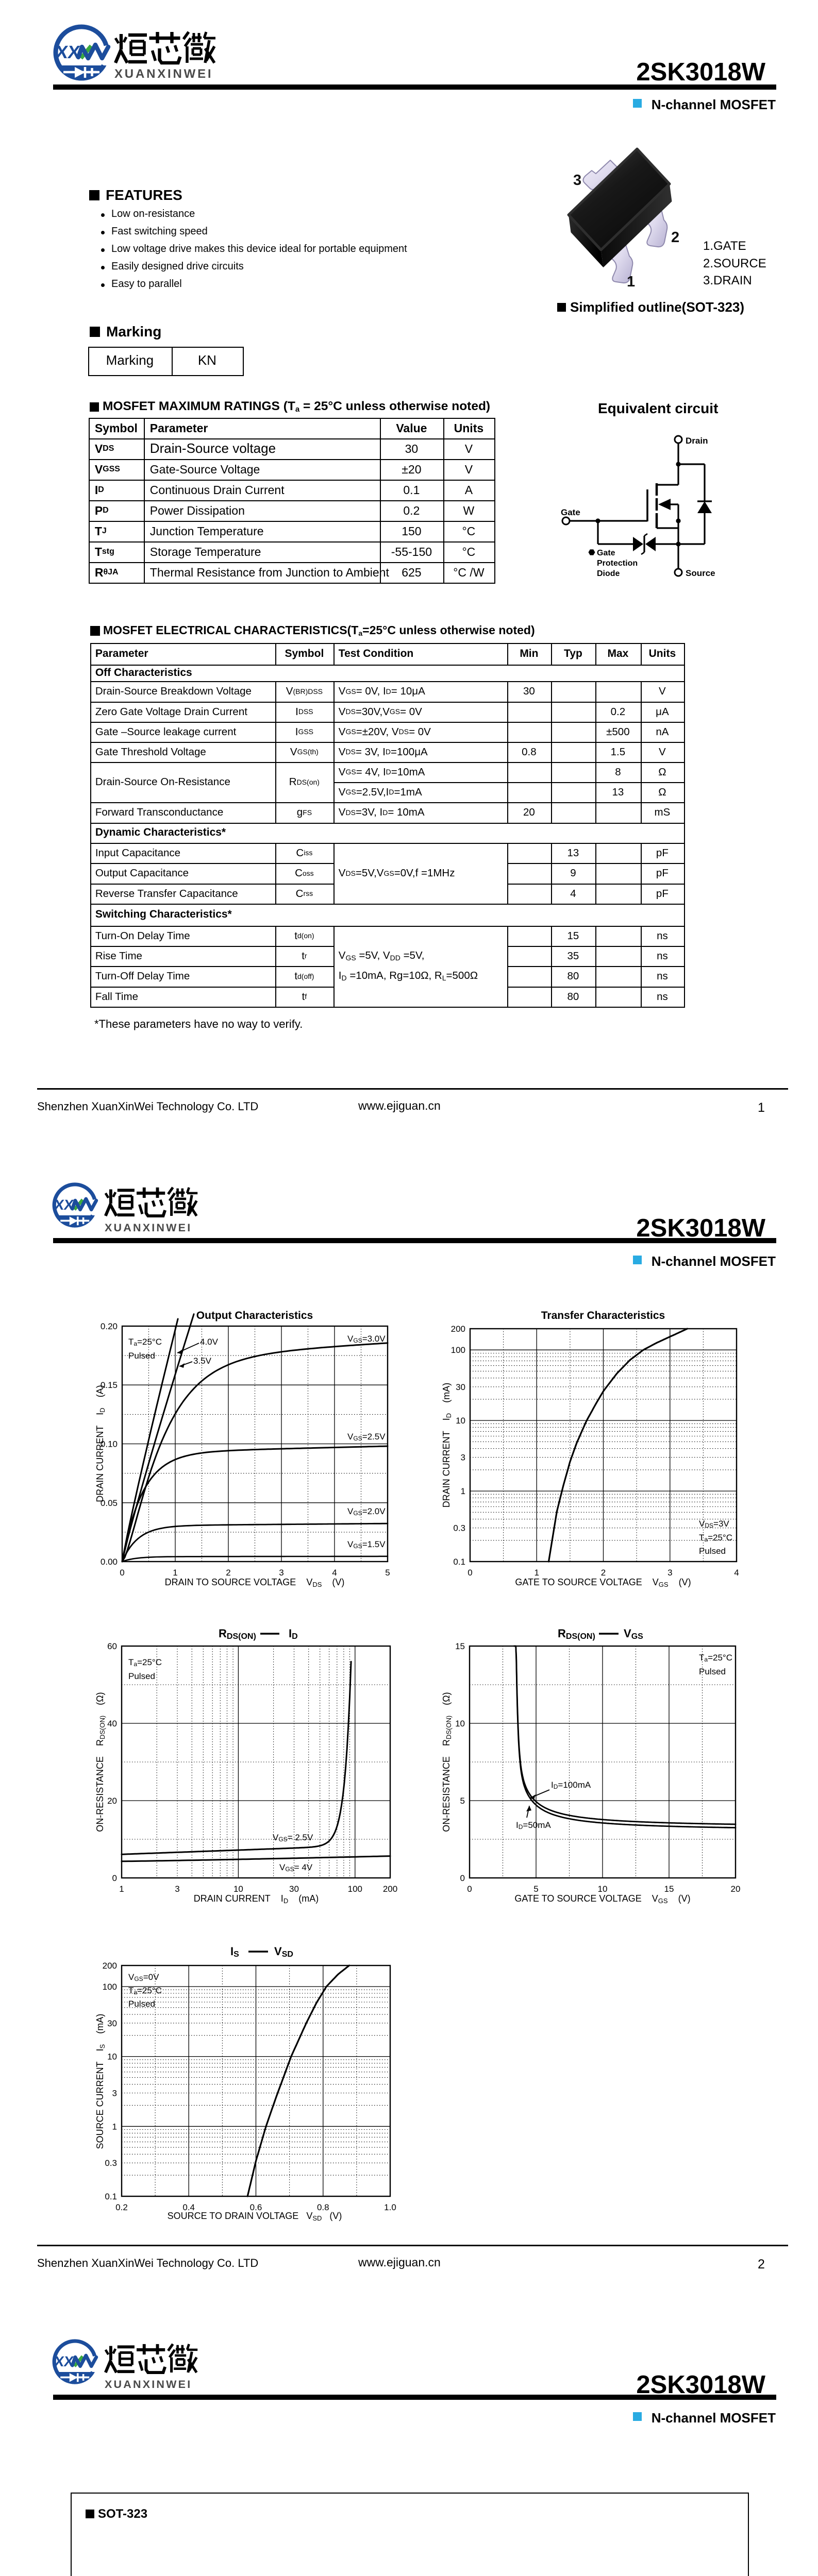 The height and width of the screenshot is (2576, 818). I want to click on svg-text: Output Characteristics, so click(254, 1315).